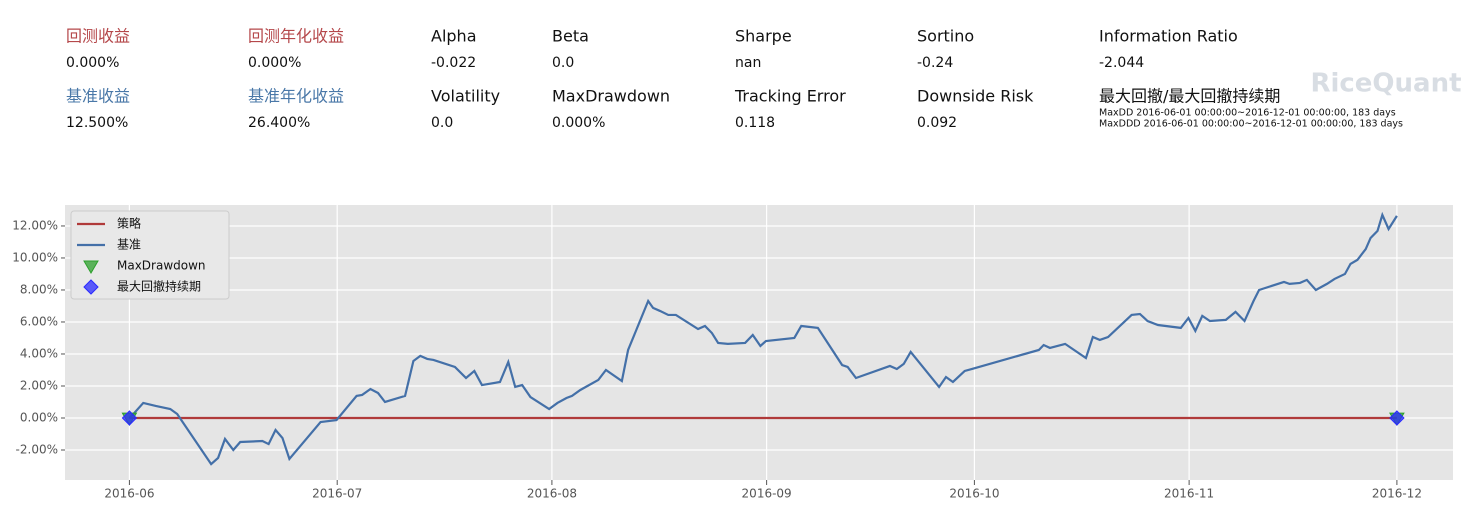 This screenshot has width=1473, height=511. I want to click on metric-label: Sortino, so click(945, 36).